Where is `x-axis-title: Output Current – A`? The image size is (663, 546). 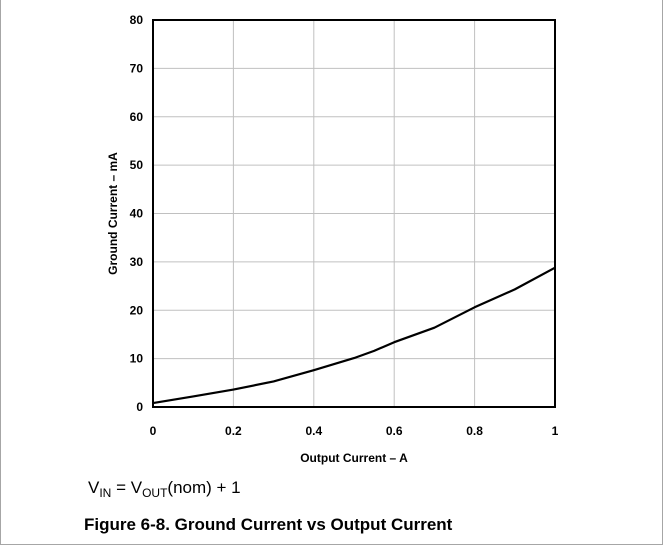 x-axis-title: Output Current – A is located at coordinates (354, 458).